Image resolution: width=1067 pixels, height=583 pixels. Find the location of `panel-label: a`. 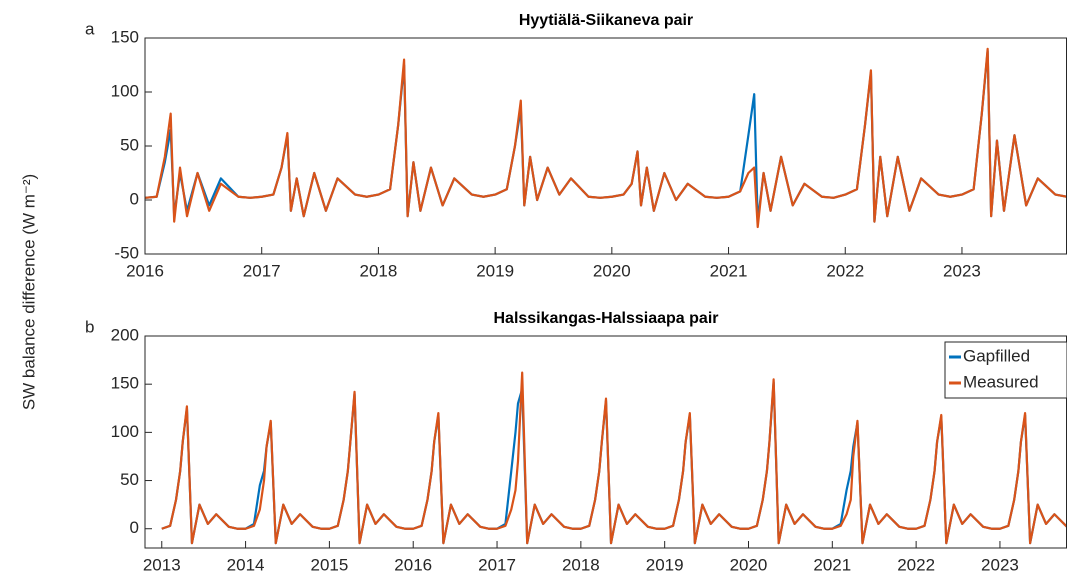

panel-label: a is located at coordinates (90, 28).